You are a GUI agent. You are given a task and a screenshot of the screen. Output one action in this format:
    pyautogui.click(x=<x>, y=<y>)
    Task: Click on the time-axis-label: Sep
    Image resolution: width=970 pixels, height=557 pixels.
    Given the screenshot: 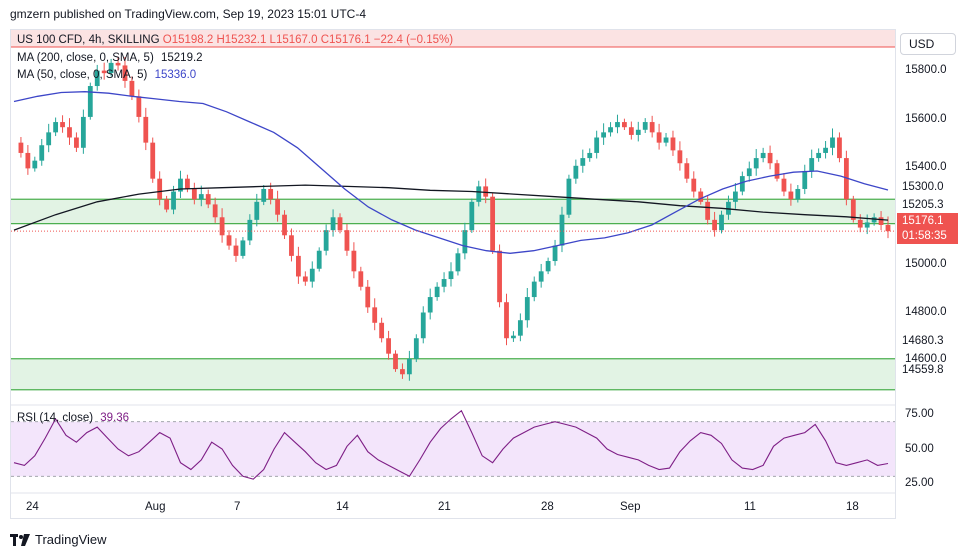 What is the action you would take?
    pyautogui.click(x=630, y=507)
    